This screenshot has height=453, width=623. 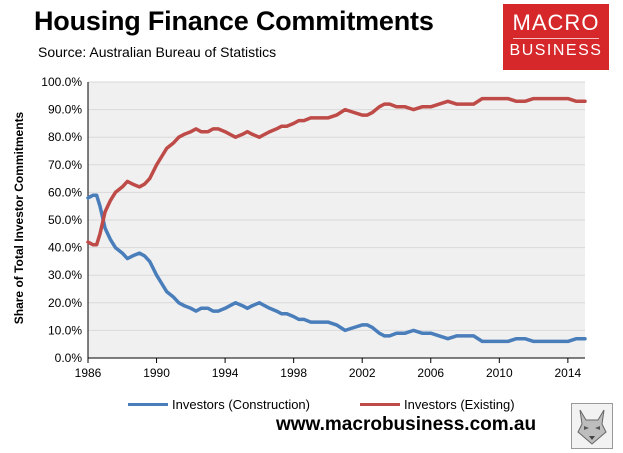 I want to click on x-tick-label: 1986, so click(x=88, y=373).